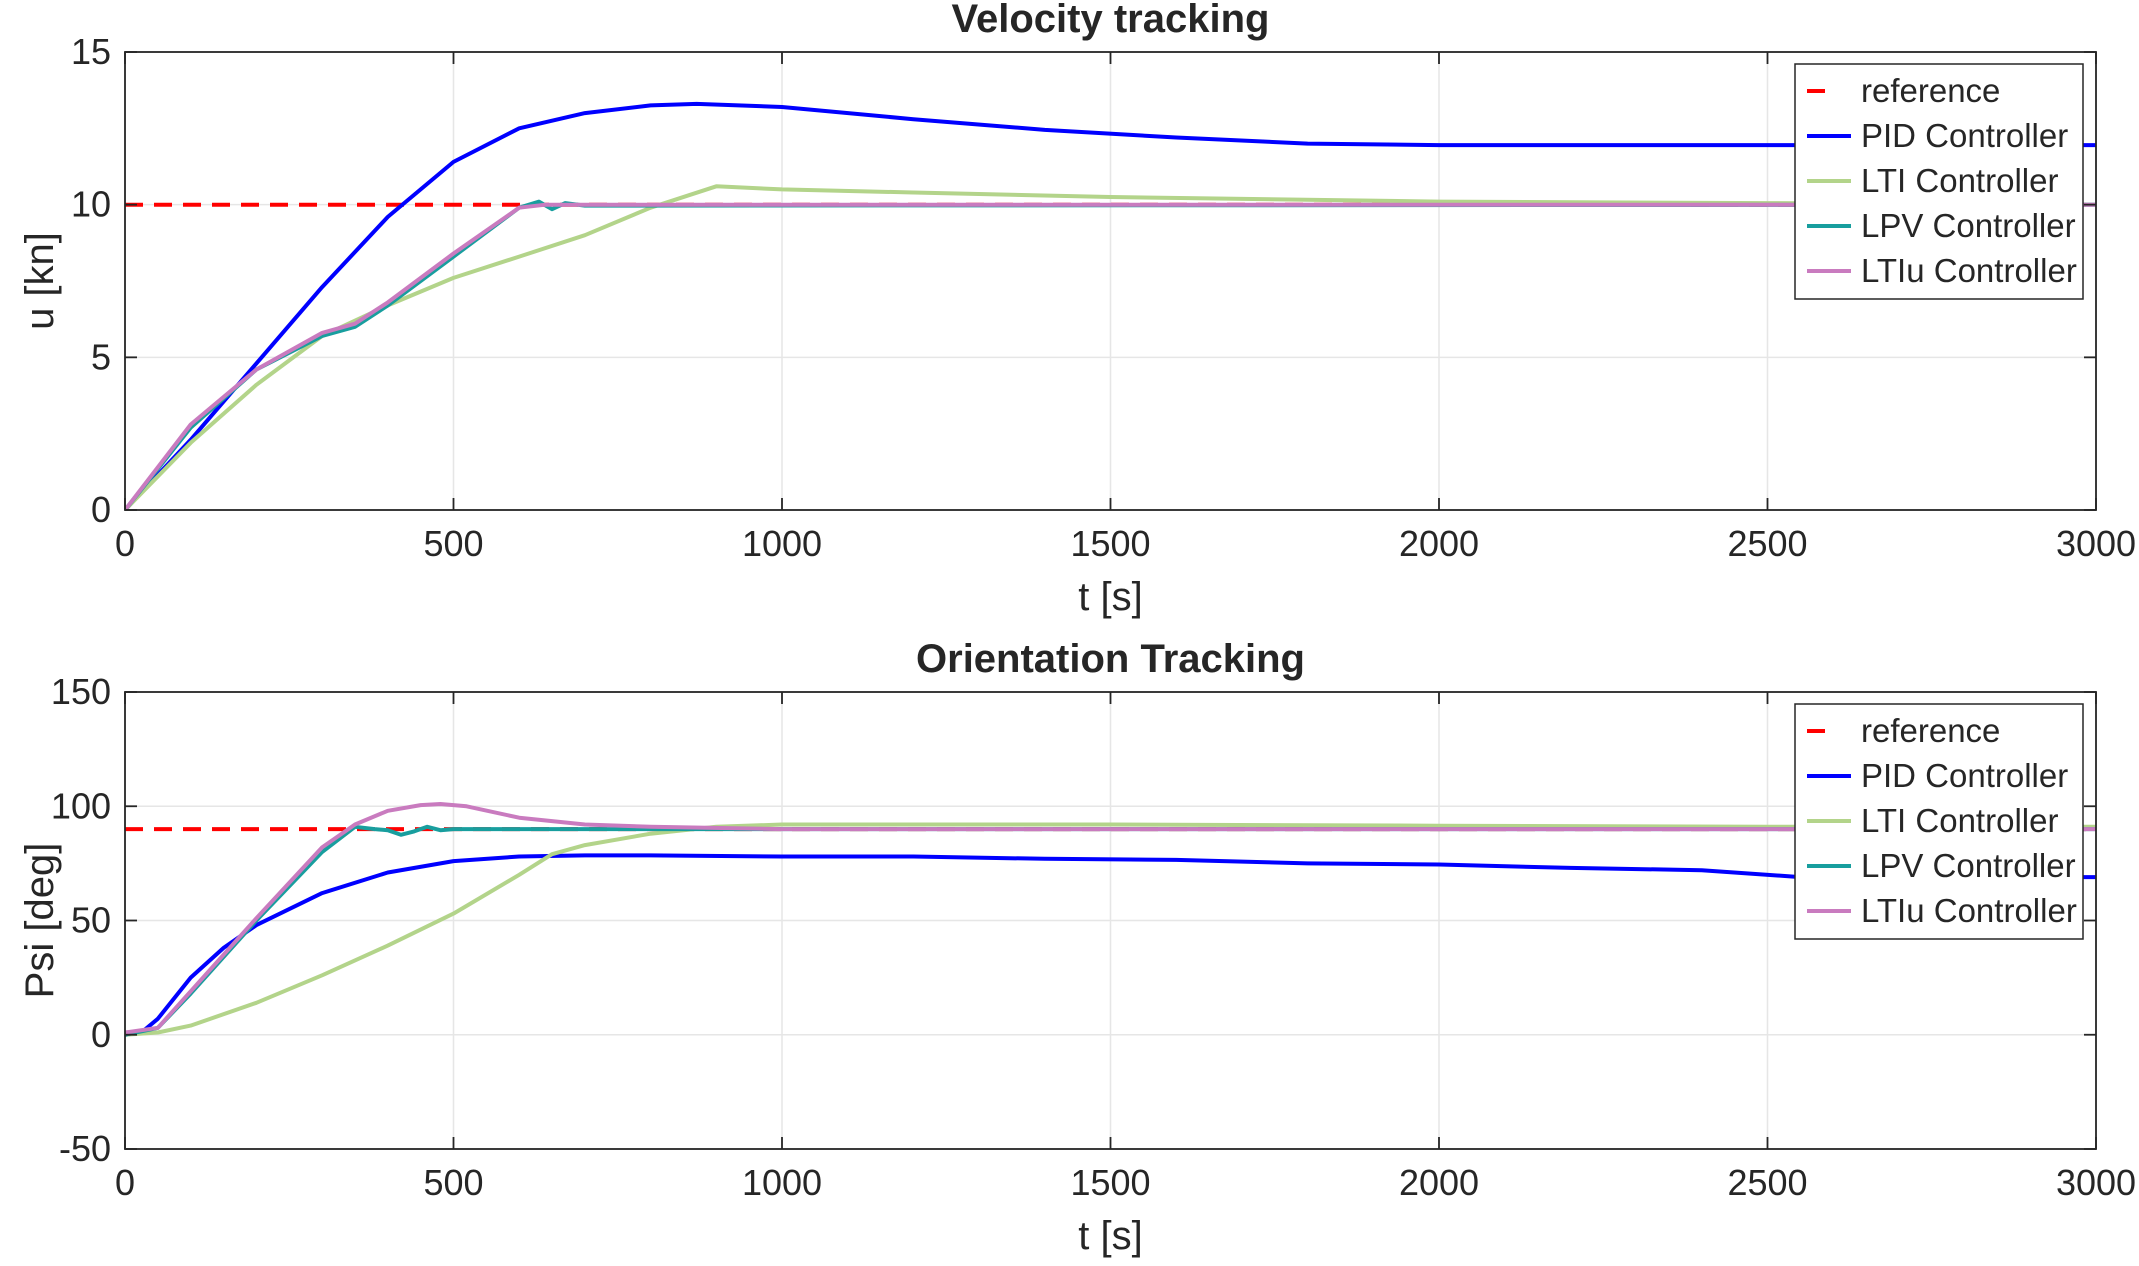 The image size is (2139, 1266). I want to click on chart-title: Velocity tracking, so click(1111, 20).